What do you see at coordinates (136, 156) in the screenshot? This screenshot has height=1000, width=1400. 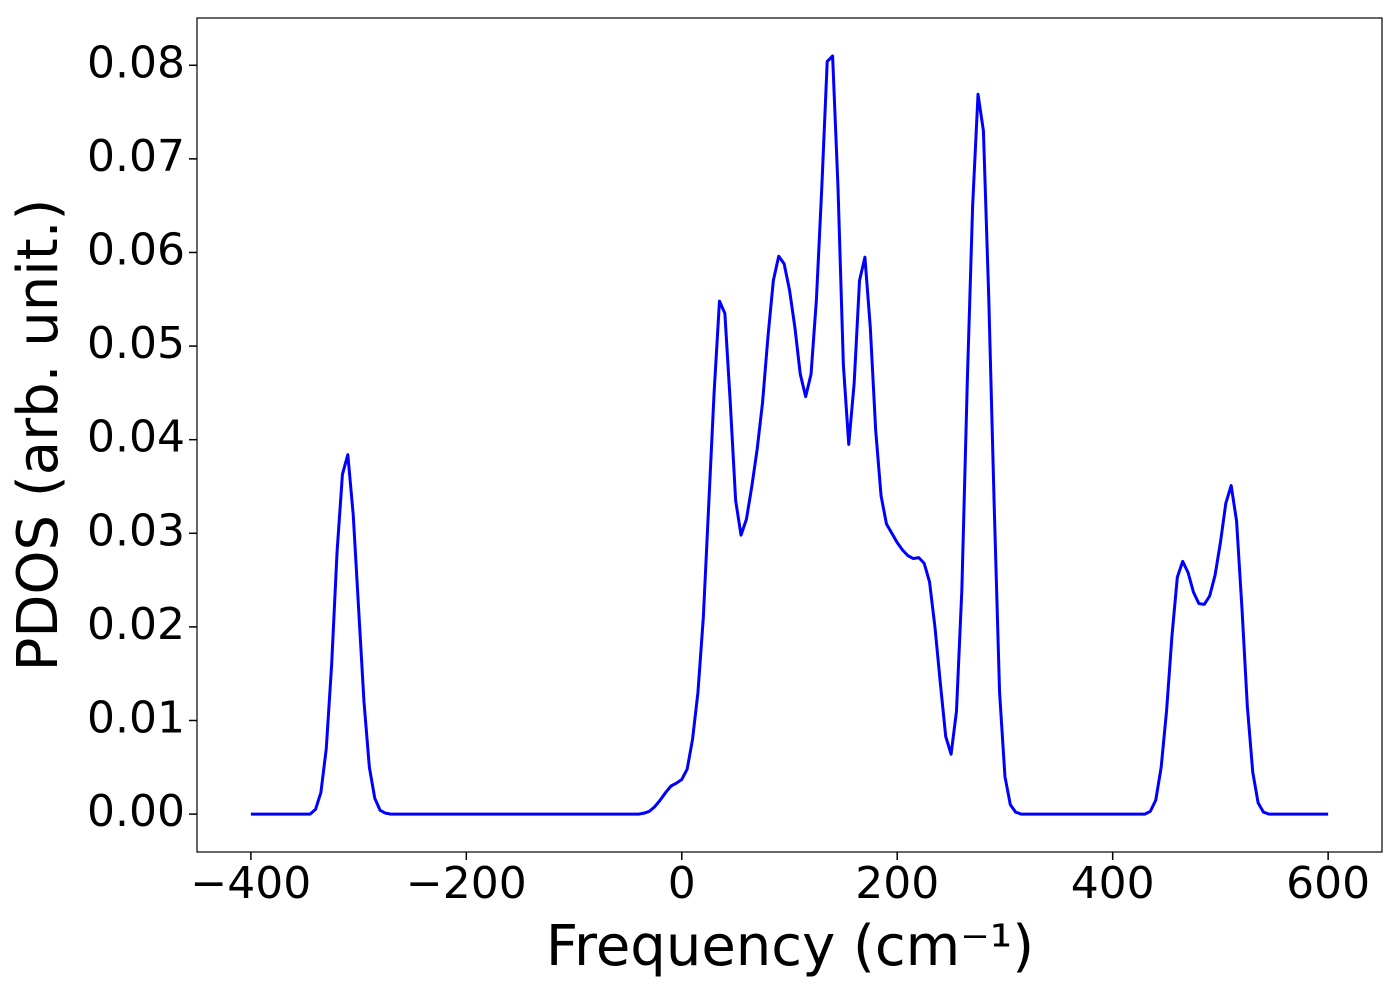 I see `y-tick-label: 0.07` at bounding box center [136, 156].